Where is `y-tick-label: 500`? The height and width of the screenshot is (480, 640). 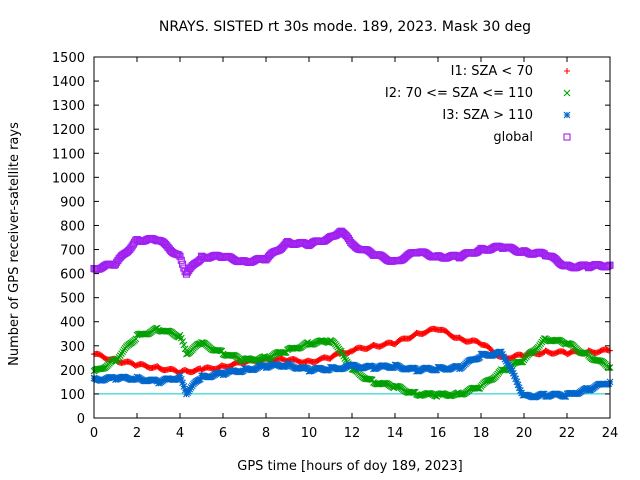 y-tick-label: 500 is located at coordinates (72, 299).